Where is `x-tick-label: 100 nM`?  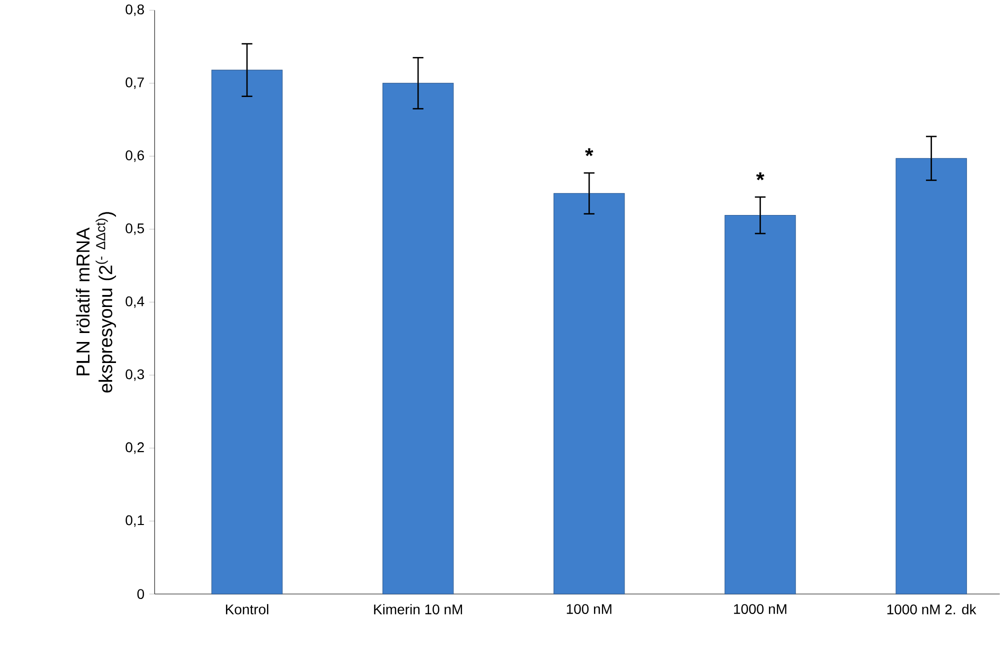
x-tick-label: 100 nM is located at coordinates (589, 609).